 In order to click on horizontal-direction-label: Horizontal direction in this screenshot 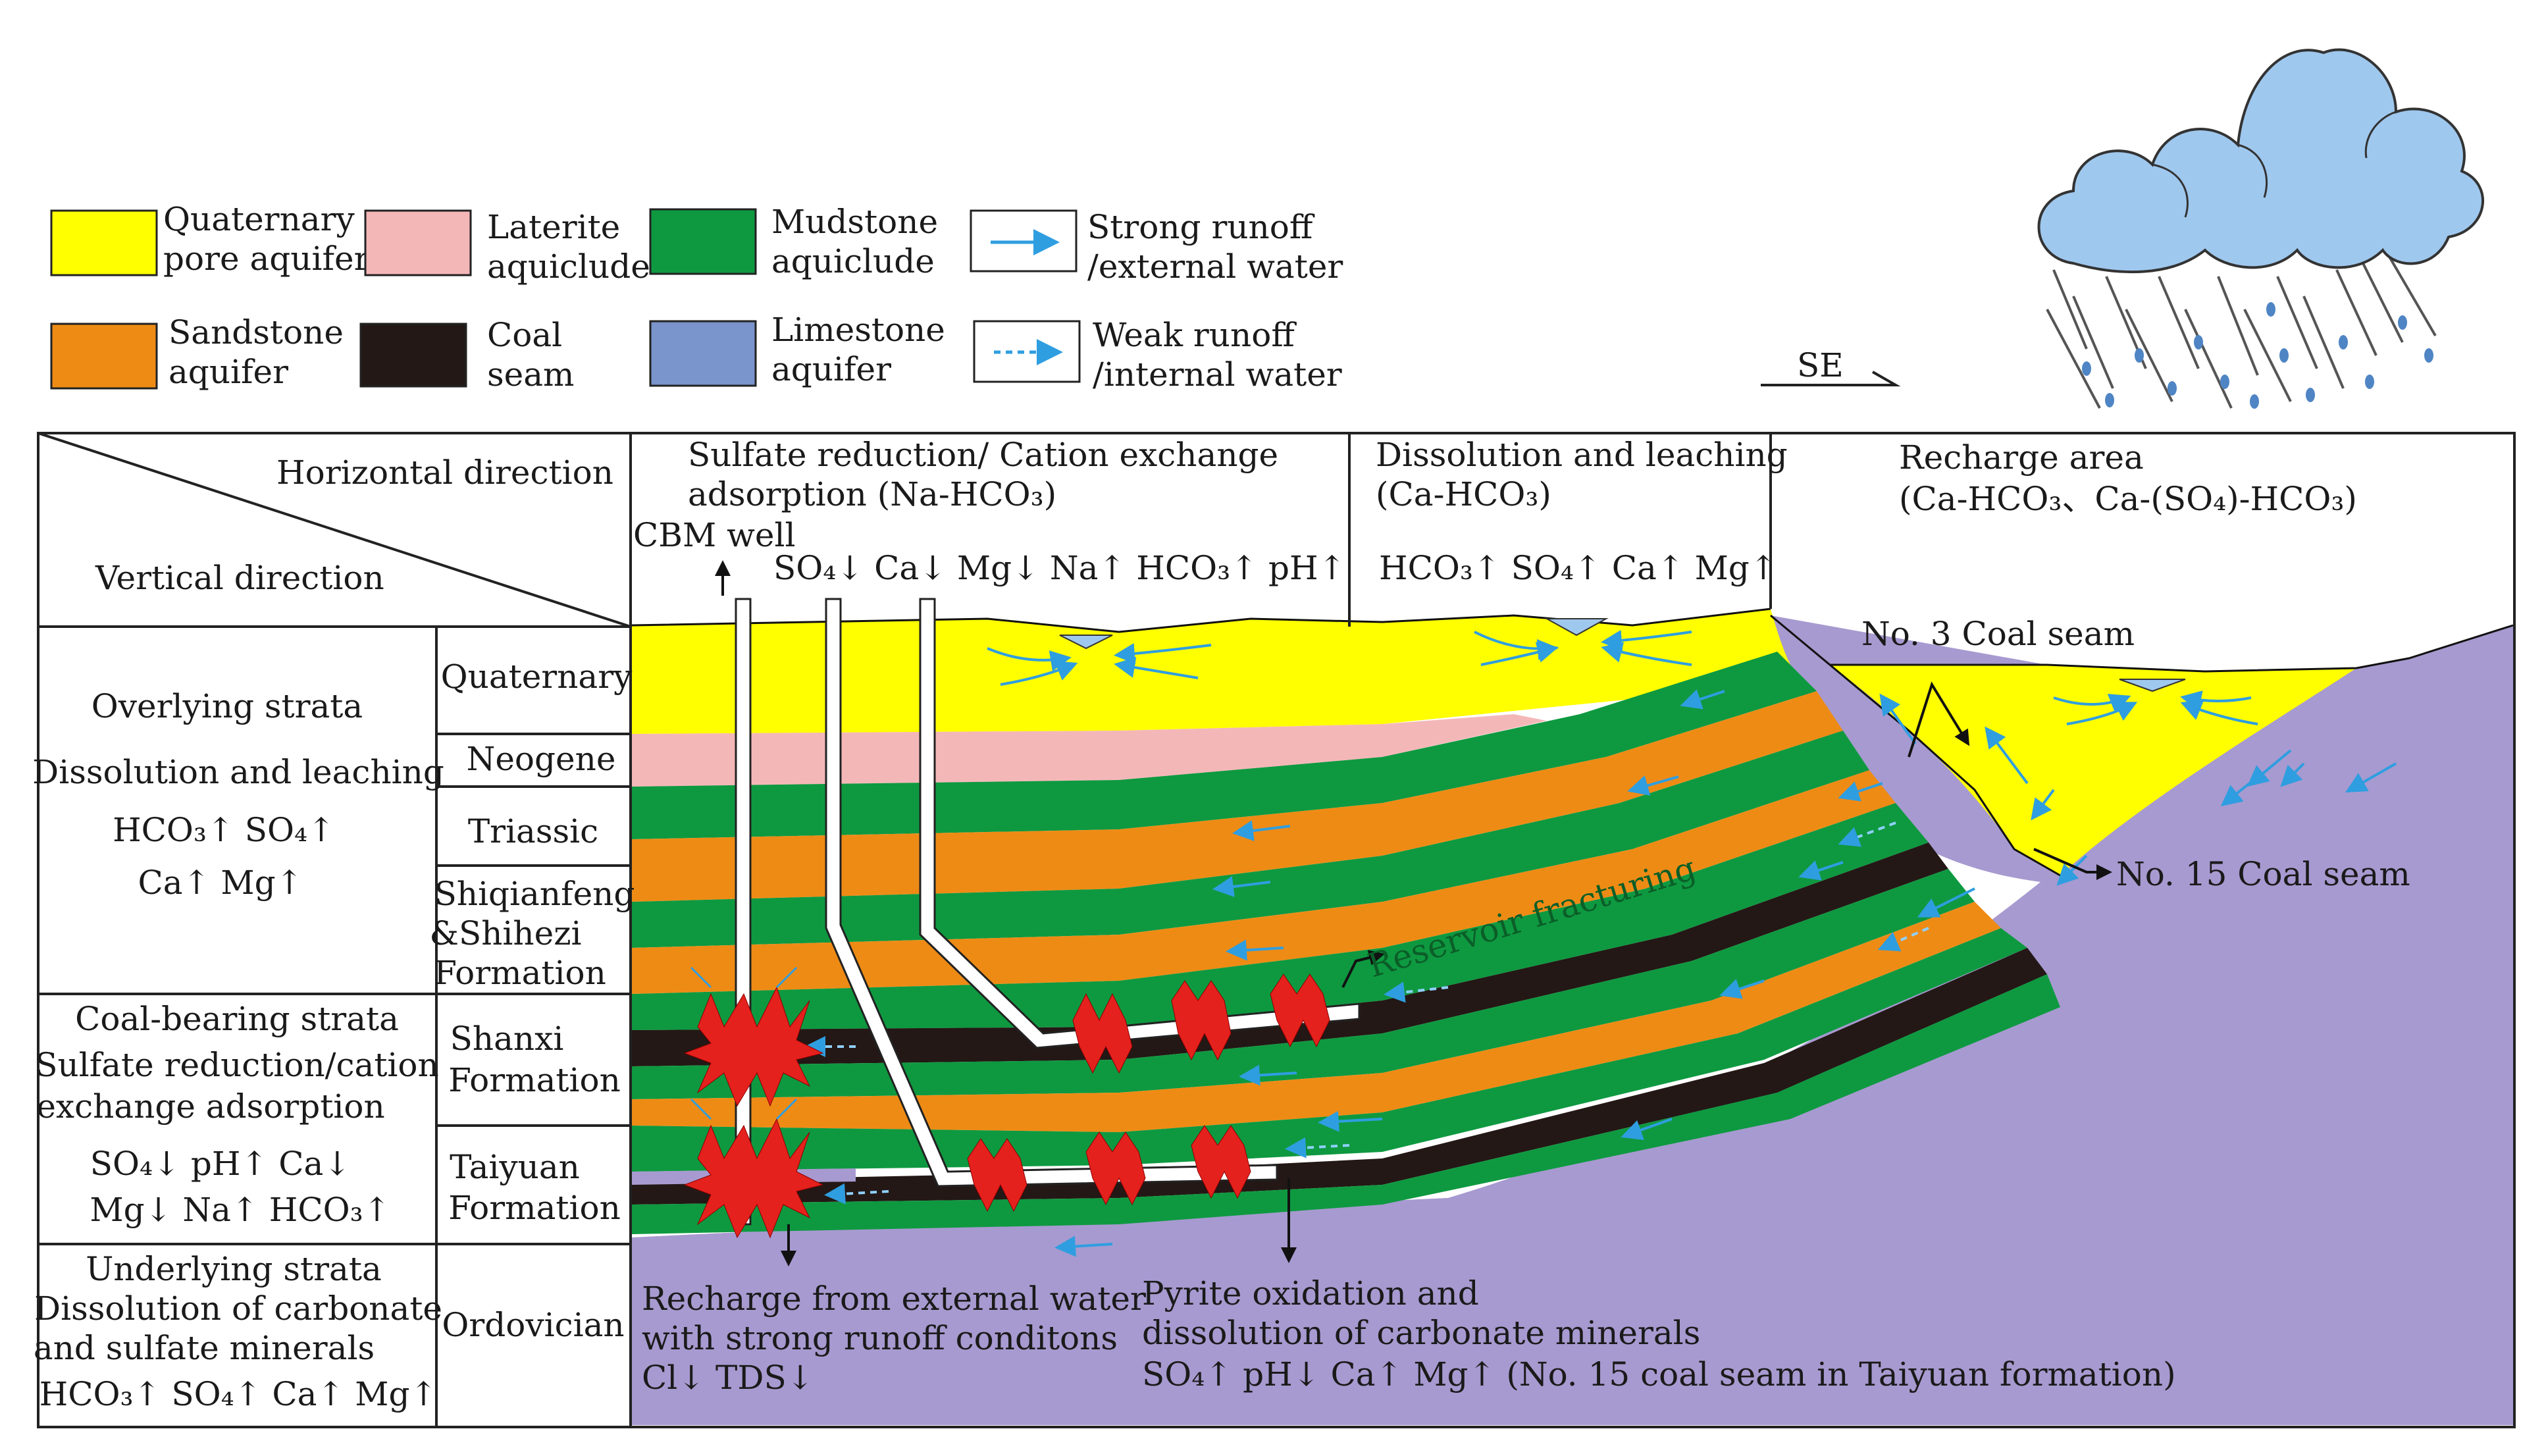, I will do `click(444, 473)`.